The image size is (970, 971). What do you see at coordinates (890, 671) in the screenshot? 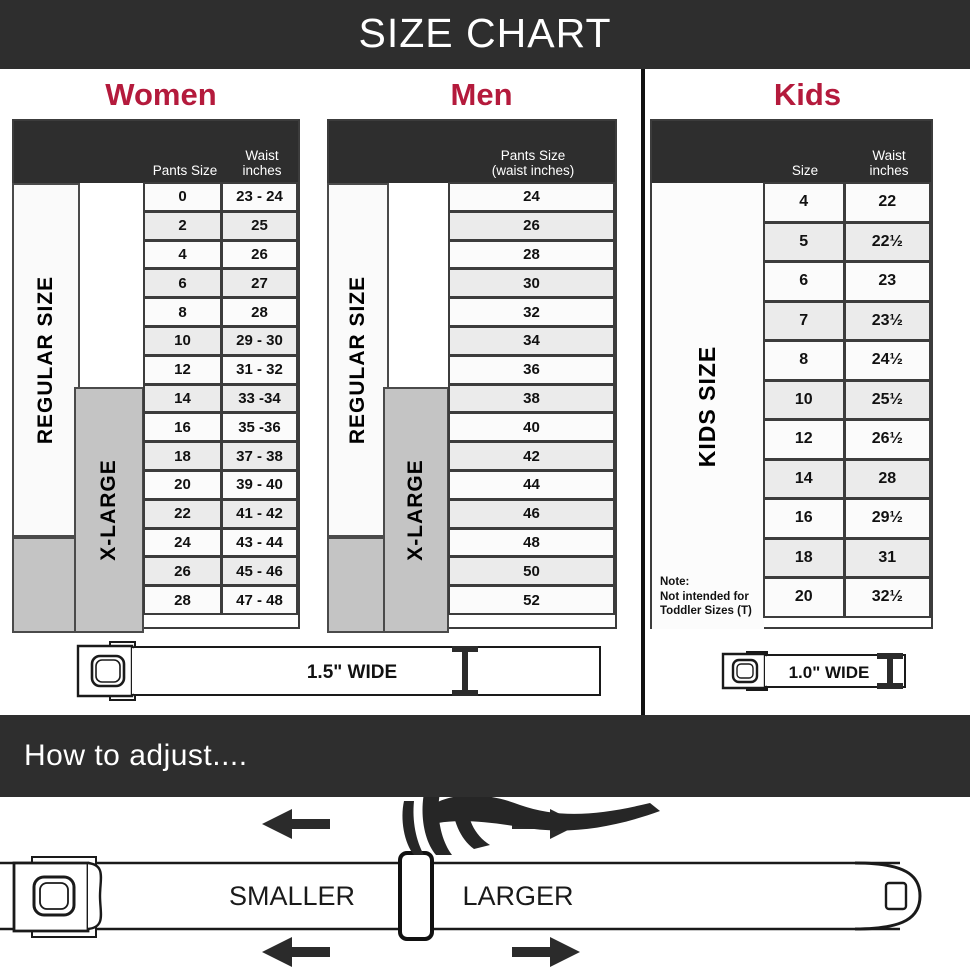
I see `kids-belt-width-dimension-marker` at bounding box center [890, 671].